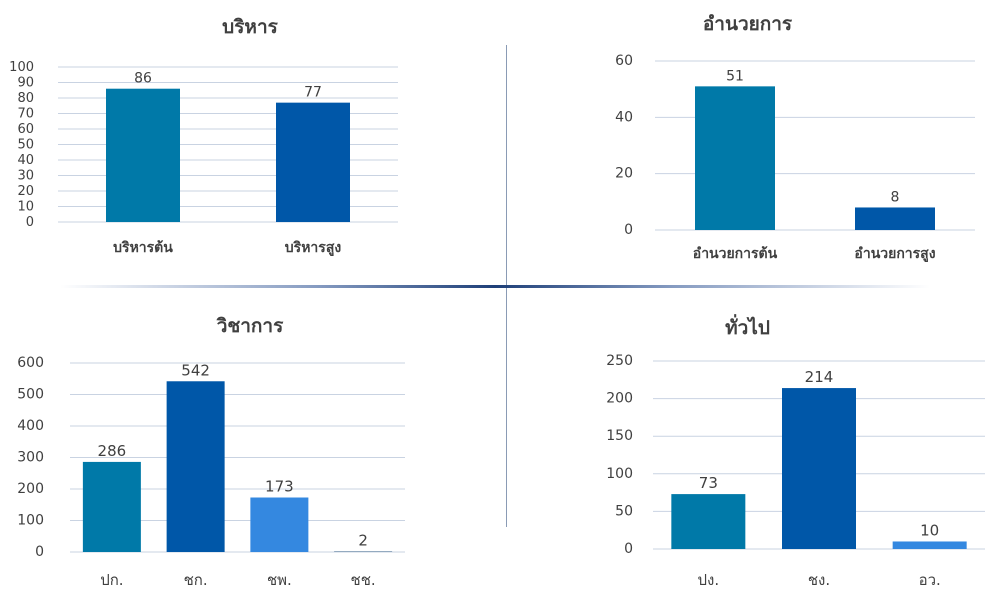  I want to click on data-label: 73, so click(708, 483).